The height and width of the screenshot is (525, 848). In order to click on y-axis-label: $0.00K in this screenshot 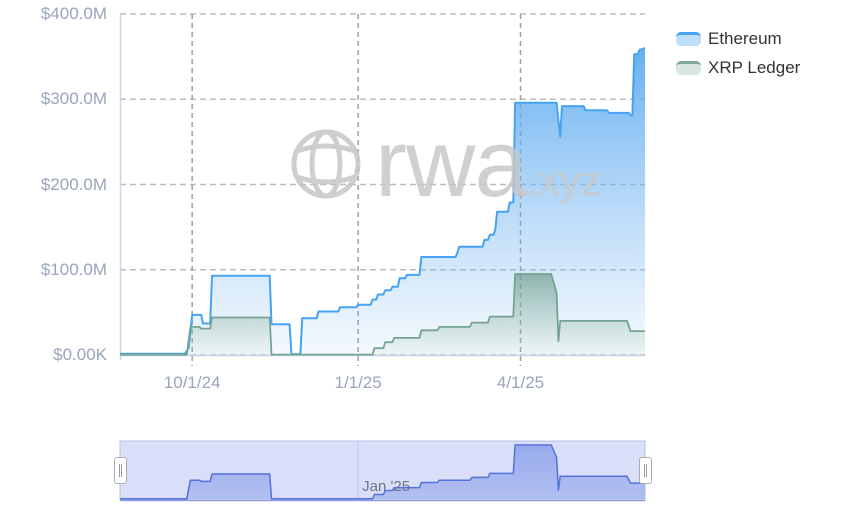, I will do `click(80, 354)`.